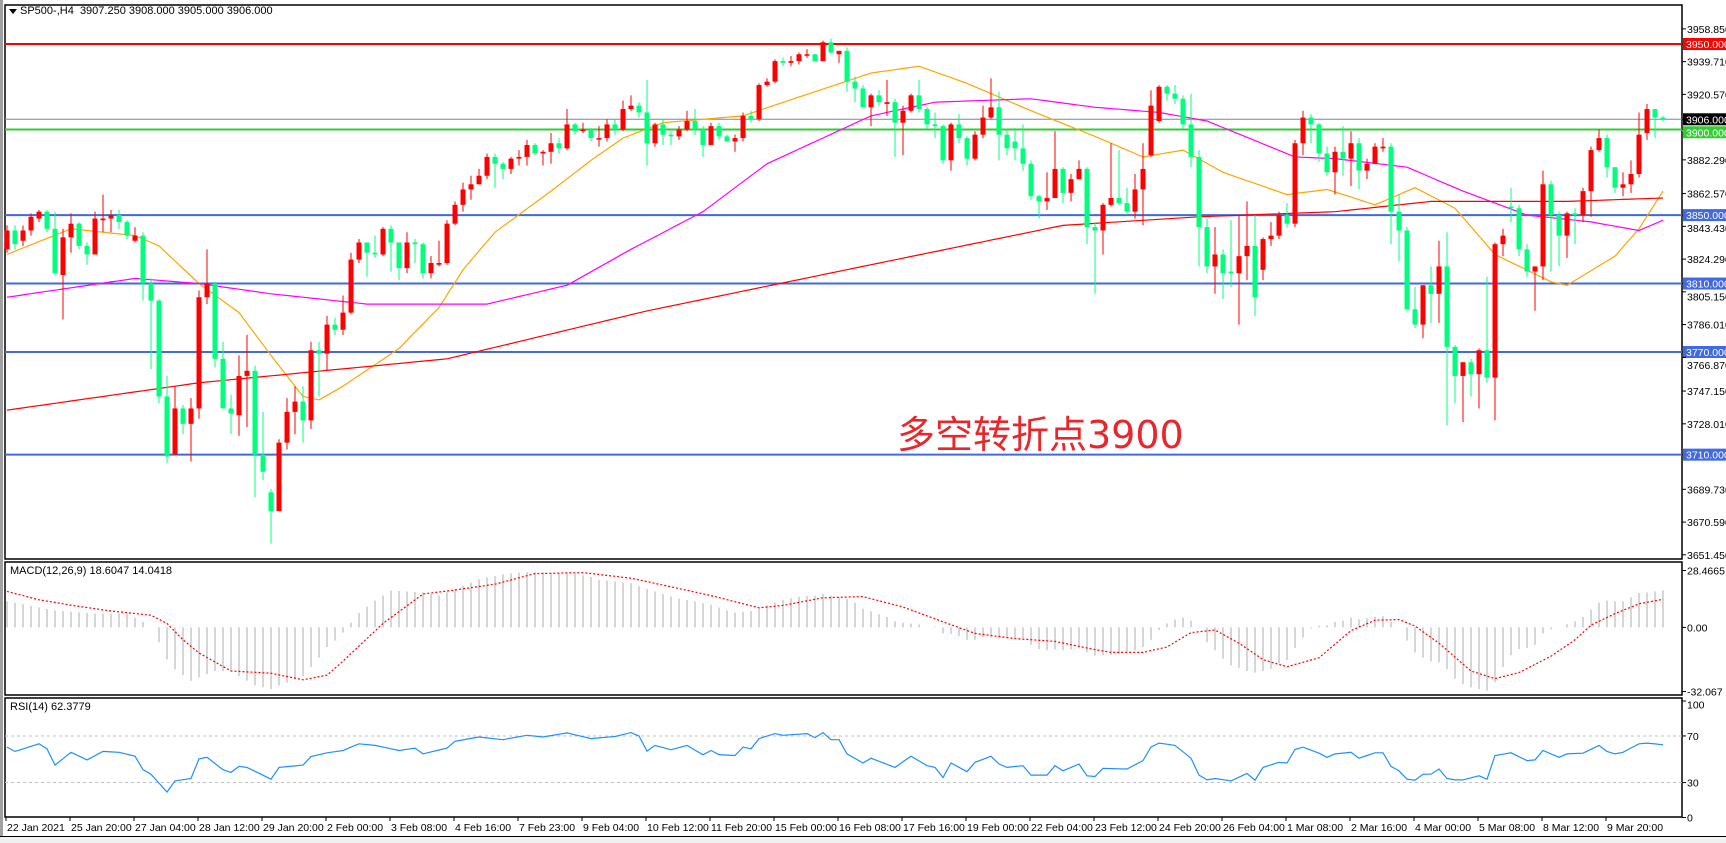  I want to click on time-axis-label: 25 Jan 20:00, so click(101, 828).